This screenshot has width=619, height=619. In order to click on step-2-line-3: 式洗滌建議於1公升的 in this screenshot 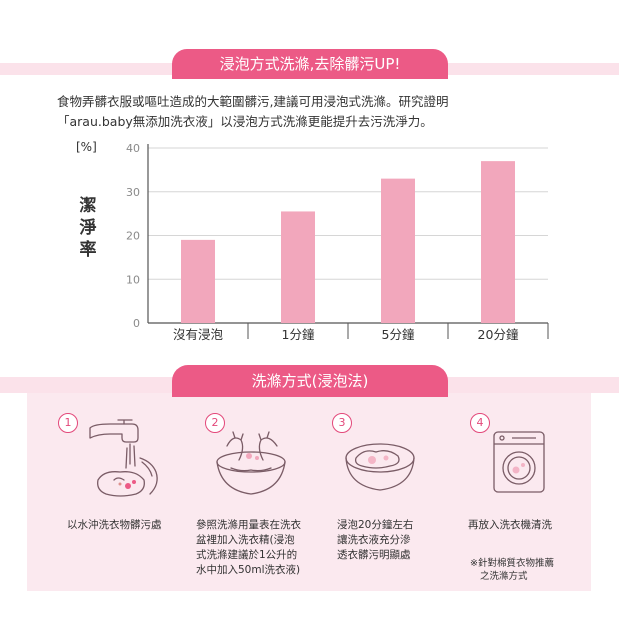, I will do `click(247, 555)`.